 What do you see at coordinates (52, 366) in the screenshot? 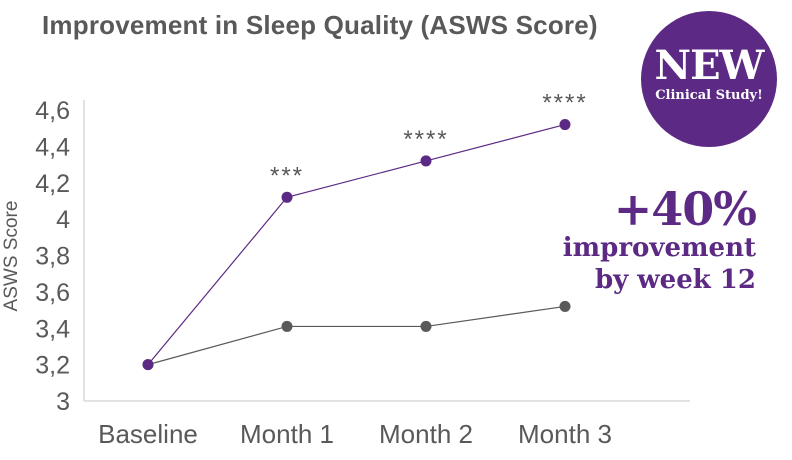
I see `y-tick-label: 3,2` at bounding box center [52, 366].